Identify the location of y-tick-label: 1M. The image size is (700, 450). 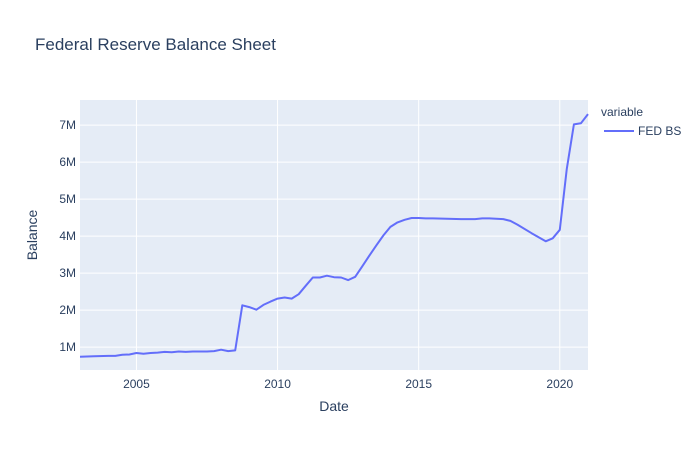
(67, 347).